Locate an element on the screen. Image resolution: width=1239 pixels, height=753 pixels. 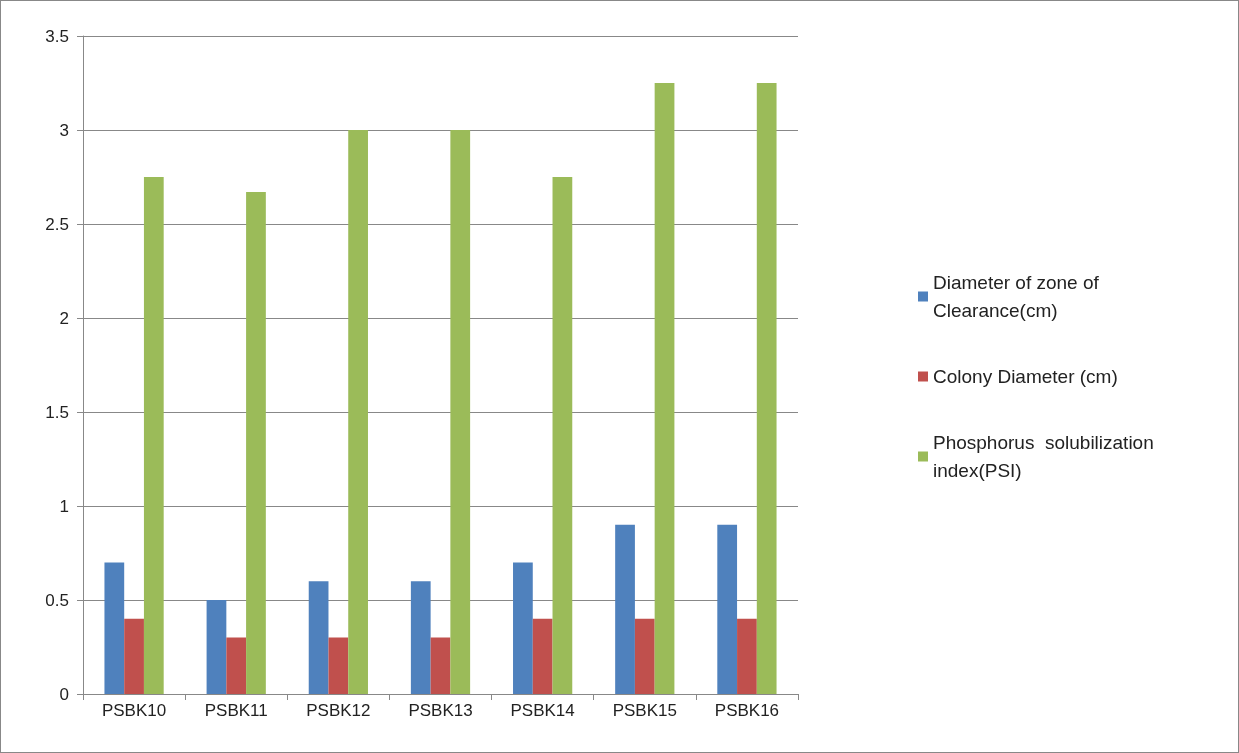
x-tick-label: PSBK15 is located at coordinates (644, 710).